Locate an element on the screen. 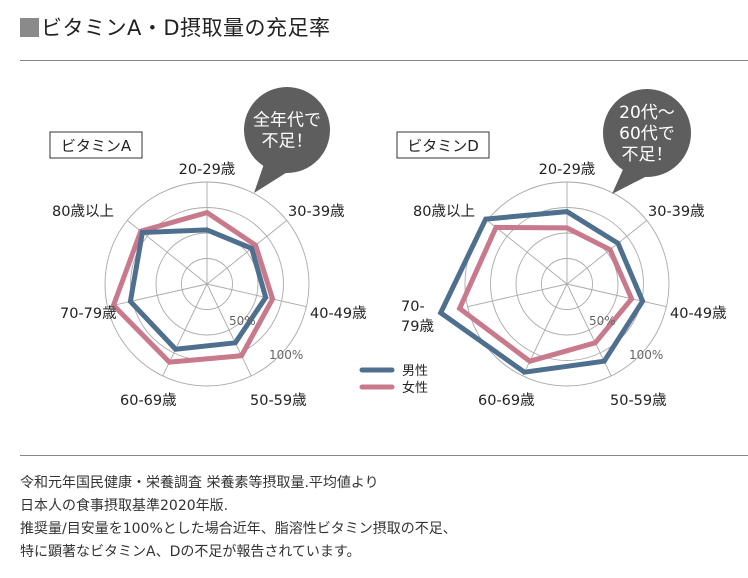 The width and height of the screenshot is (748, 578). legend-label: 女性 is located at coordinates (415, 388).